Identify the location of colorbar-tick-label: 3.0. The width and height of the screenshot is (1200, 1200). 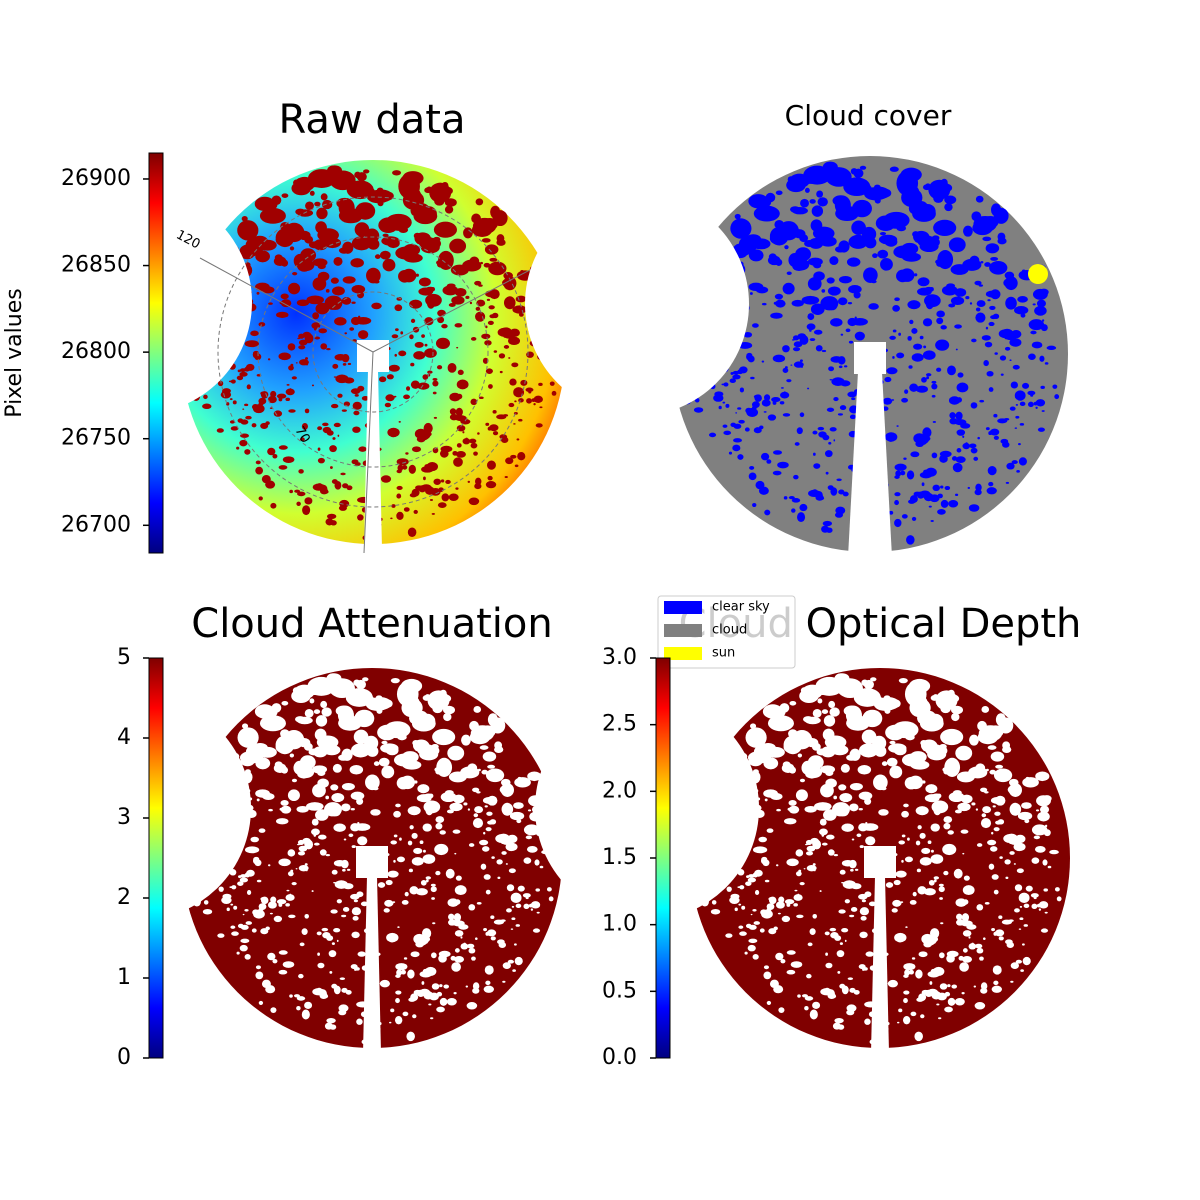
(619, 657).